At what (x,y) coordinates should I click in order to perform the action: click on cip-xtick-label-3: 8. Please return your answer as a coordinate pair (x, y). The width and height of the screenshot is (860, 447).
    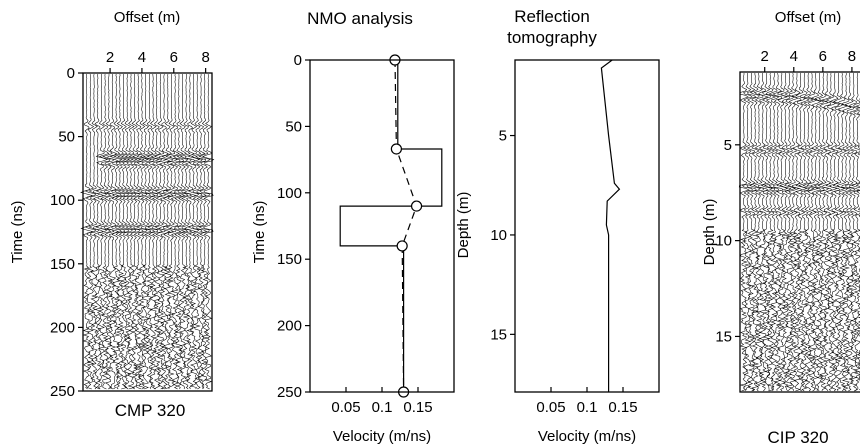
    Looking at the image, I should click on (852, 56).